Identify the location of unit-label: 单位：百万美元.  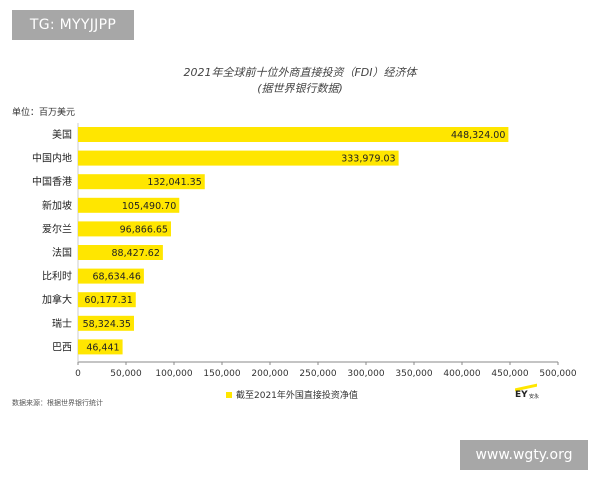
(44, 113).